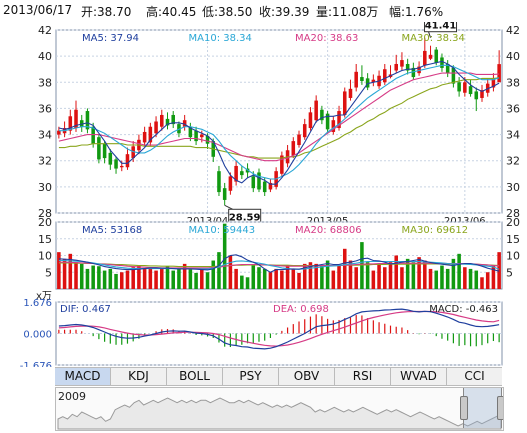  I want to click on kline-y-tick-left: 38, so click(45, 82).